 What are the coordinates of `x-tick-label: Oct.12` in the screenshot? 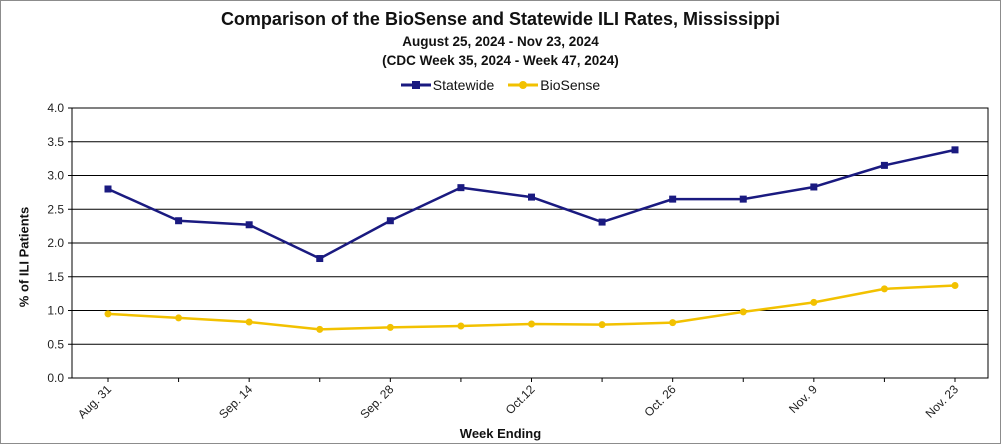 It's located at (520, 399).